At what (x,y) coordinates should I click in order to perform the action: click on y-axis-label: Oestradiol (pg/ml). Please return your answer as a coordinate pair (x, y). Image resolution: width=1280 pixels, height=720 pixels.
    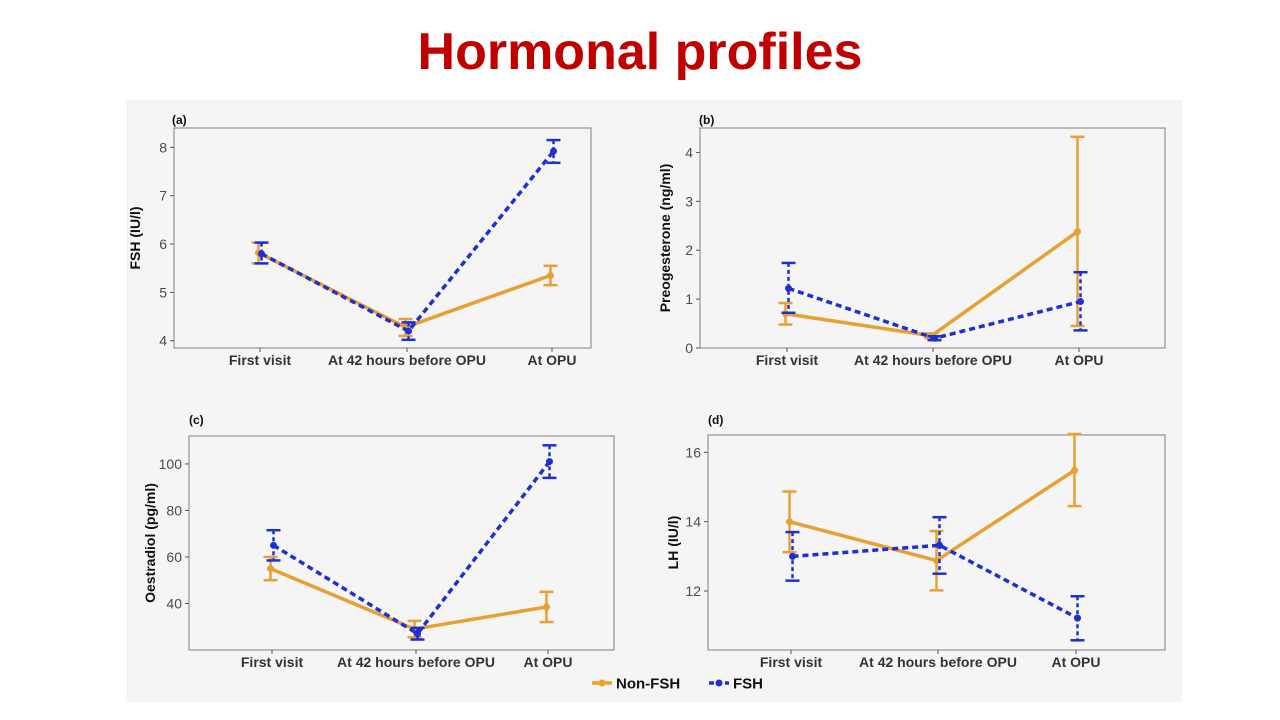
    Looking at the image, I should click on (150, 543).